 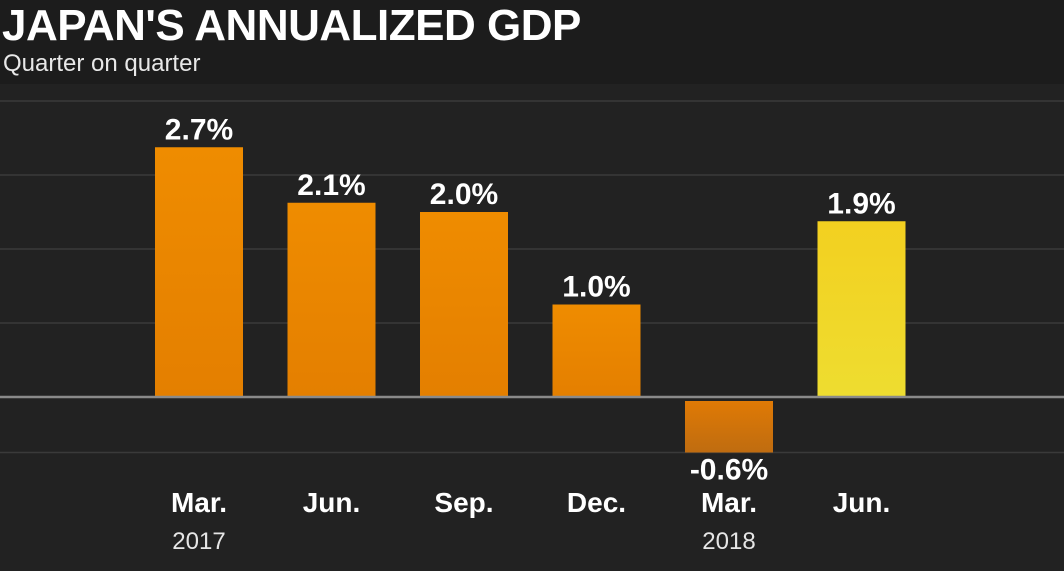 What do you see at coordinates (291, 25) in the screenshot?
I see `chart-title: JAPAN'S ANNUALIZED GDP` at bounding box center [291, 25].